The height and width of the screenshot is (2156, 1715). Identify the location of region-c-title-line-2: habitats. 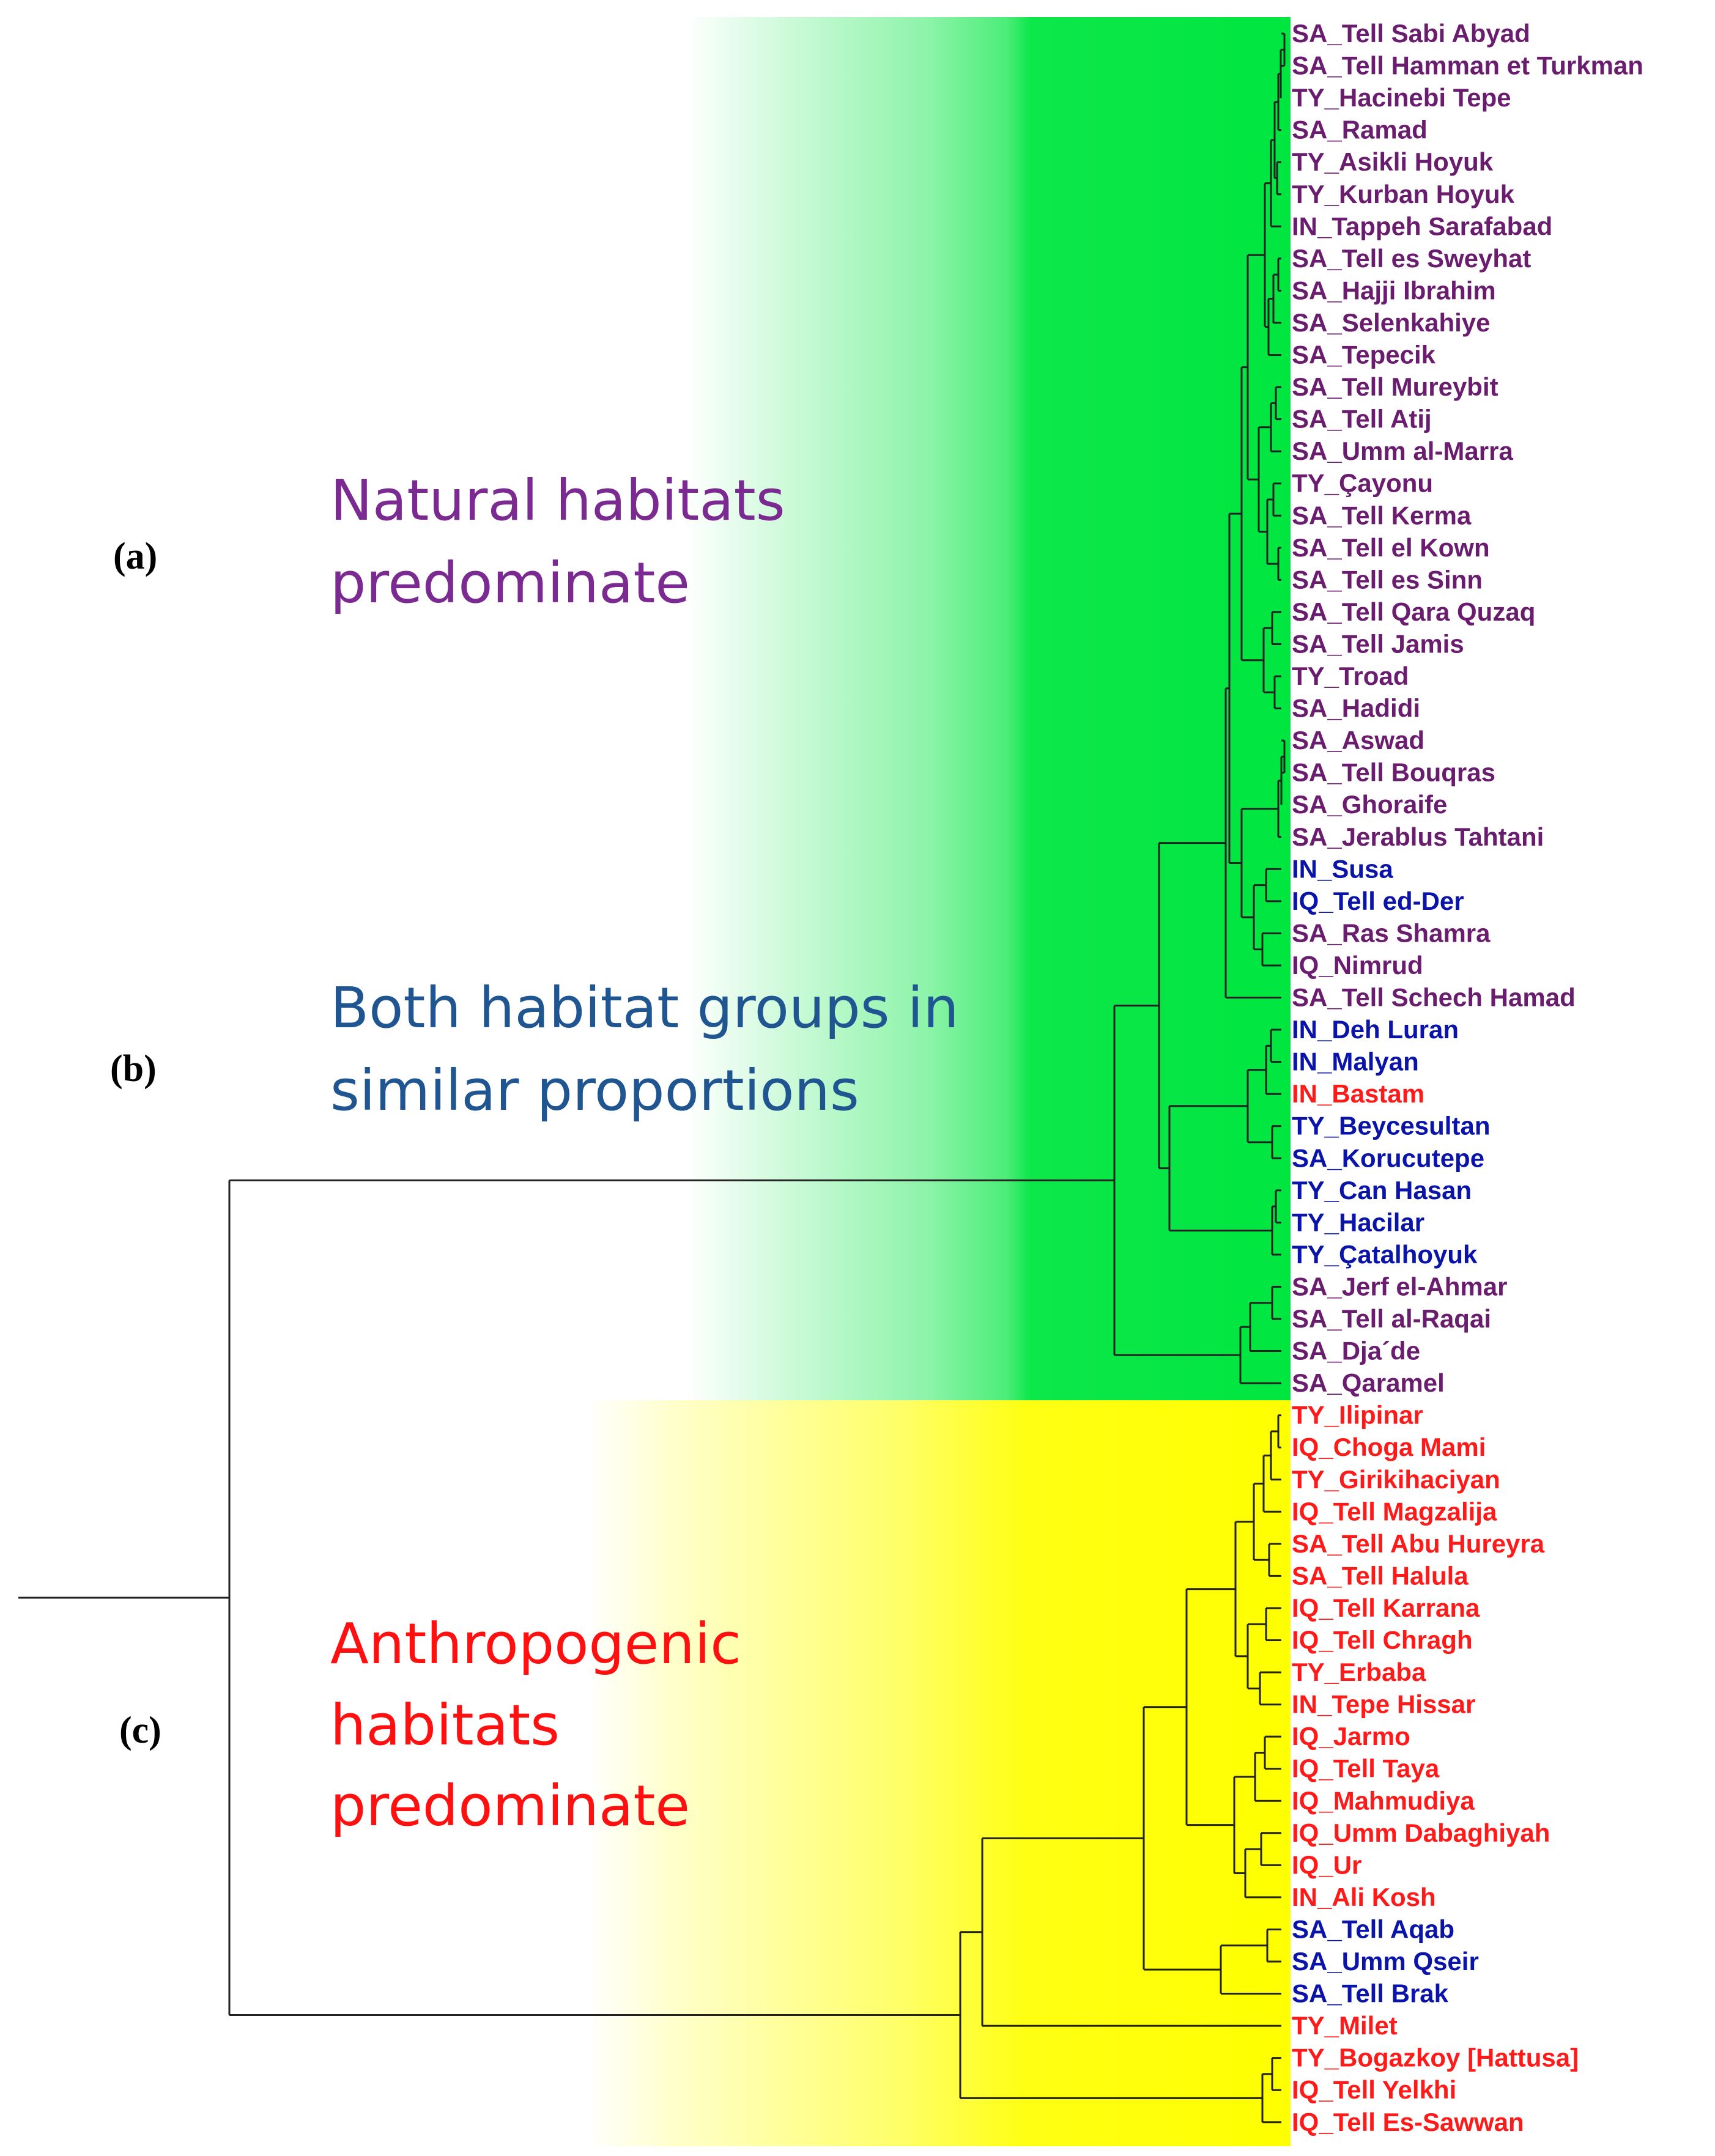
(445, 1725).